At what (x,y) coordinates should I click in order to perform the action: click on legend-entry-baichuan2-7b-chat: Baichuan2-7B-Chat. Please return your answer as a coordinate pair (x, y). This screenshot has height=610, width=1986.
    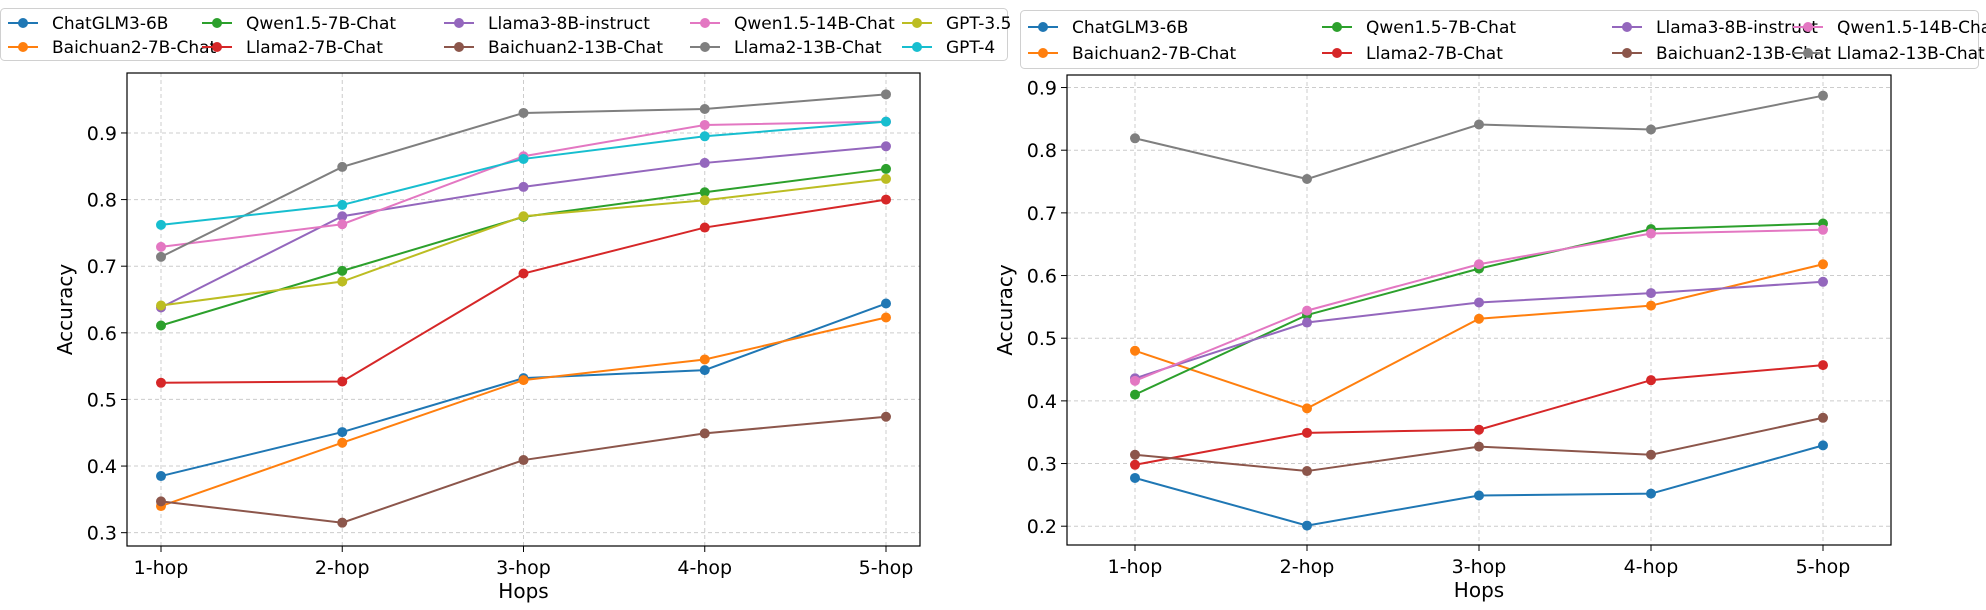
    Looking at the image, I should click on (1132, 54).